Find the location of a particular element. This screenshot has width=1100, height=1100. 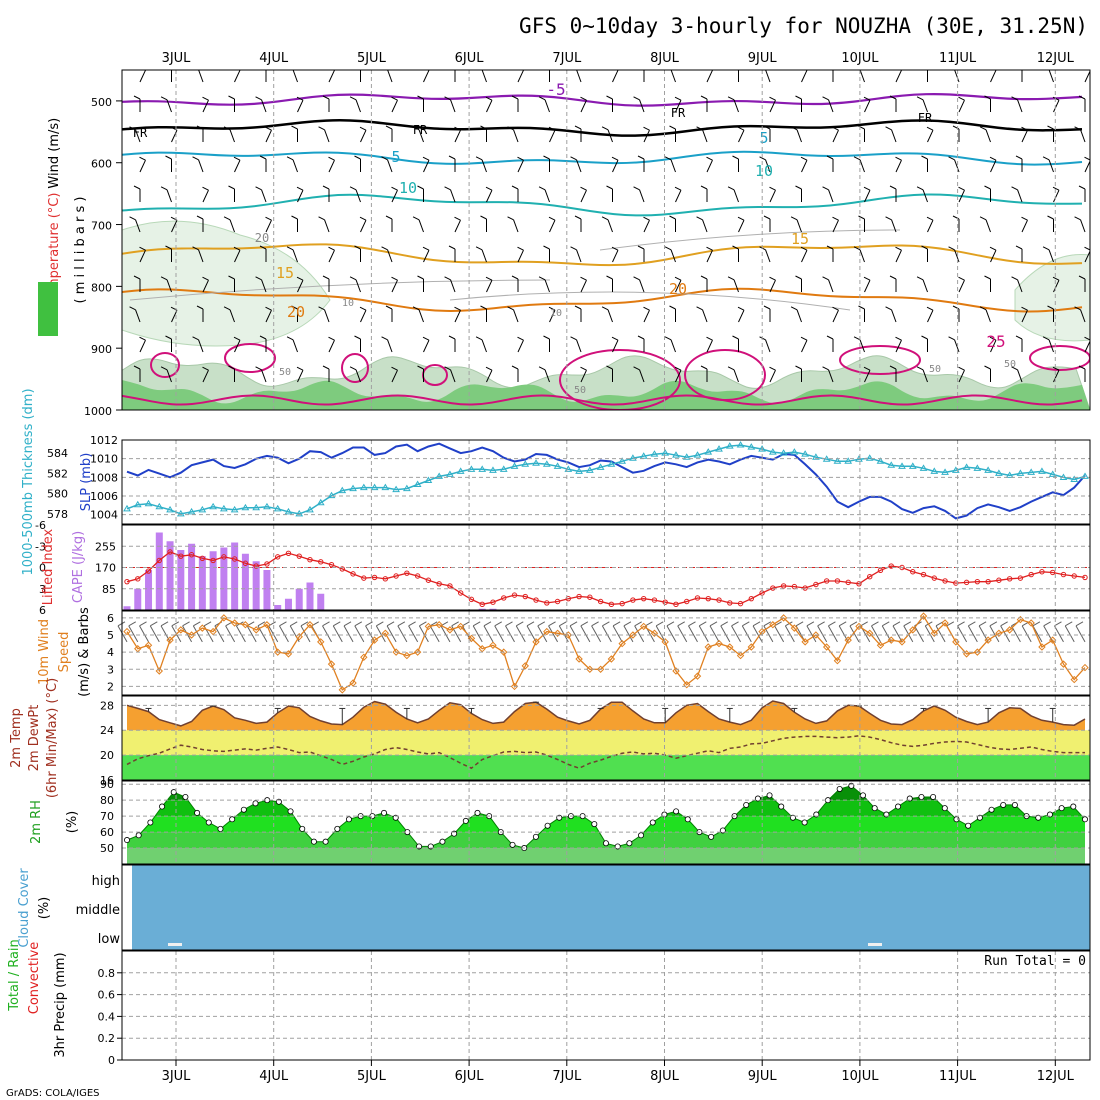

temp-tick-label: 24 is located at coordinates (107, 730).